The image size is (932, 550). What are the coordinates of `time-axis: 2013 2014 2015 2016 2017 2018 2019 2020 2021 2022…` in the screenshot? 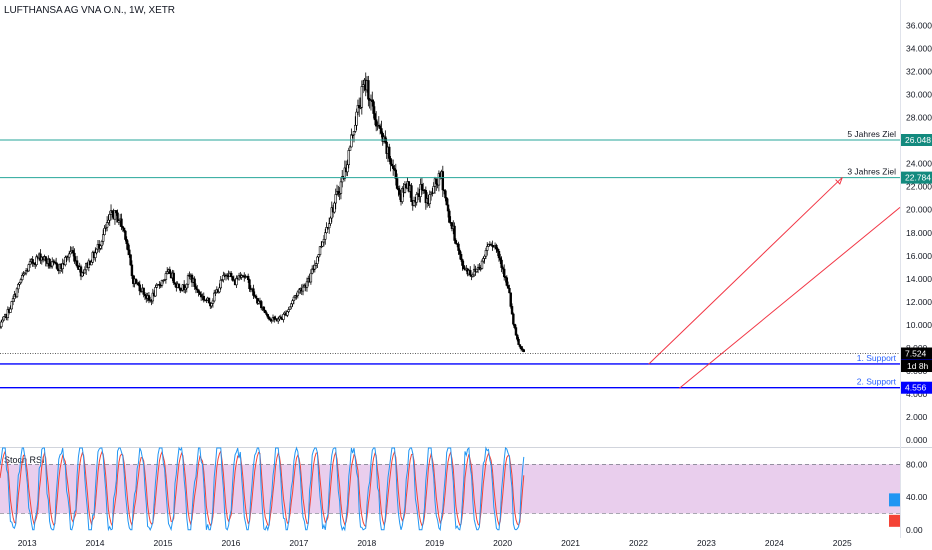 It's located at (435, 543).